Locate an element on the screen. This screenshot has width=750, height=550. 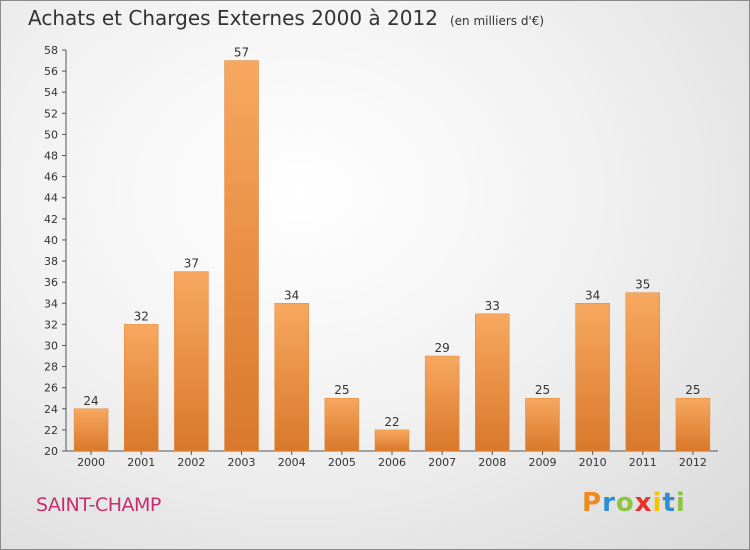
place-name: SAINT-CHAMP is located at coordinates (98, 505).